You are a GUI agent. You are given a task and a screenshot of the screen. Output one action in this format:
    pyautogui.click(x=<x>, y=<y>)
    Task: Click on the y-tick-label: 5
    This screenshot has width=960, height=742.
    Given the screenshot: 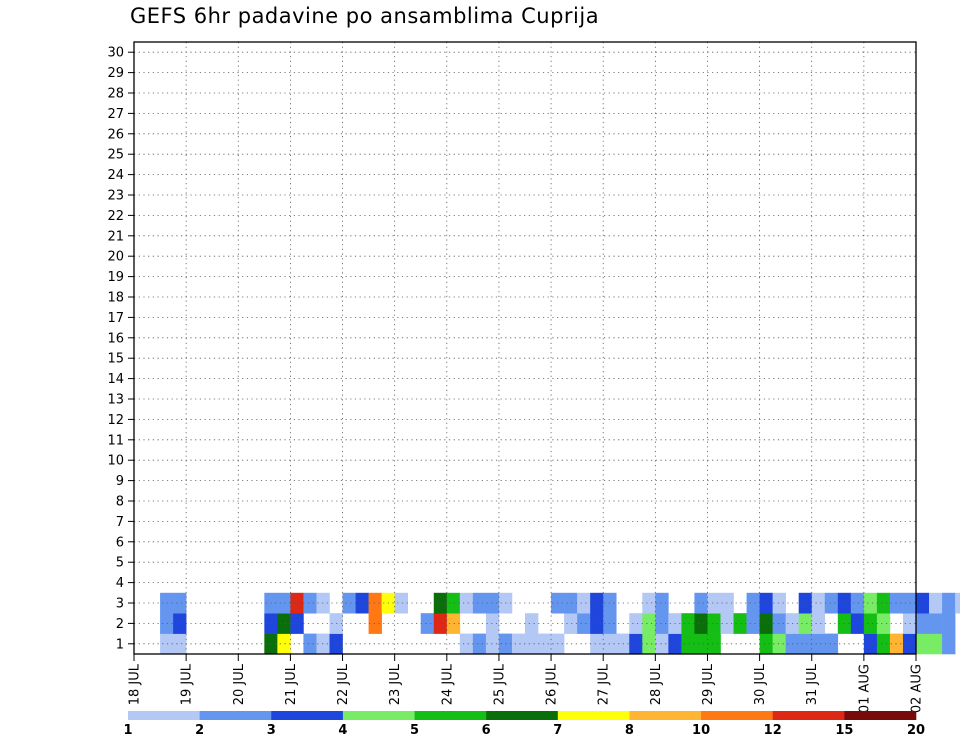 What is the action you would take?
    pyautogui.click(x=120, y=563)
    